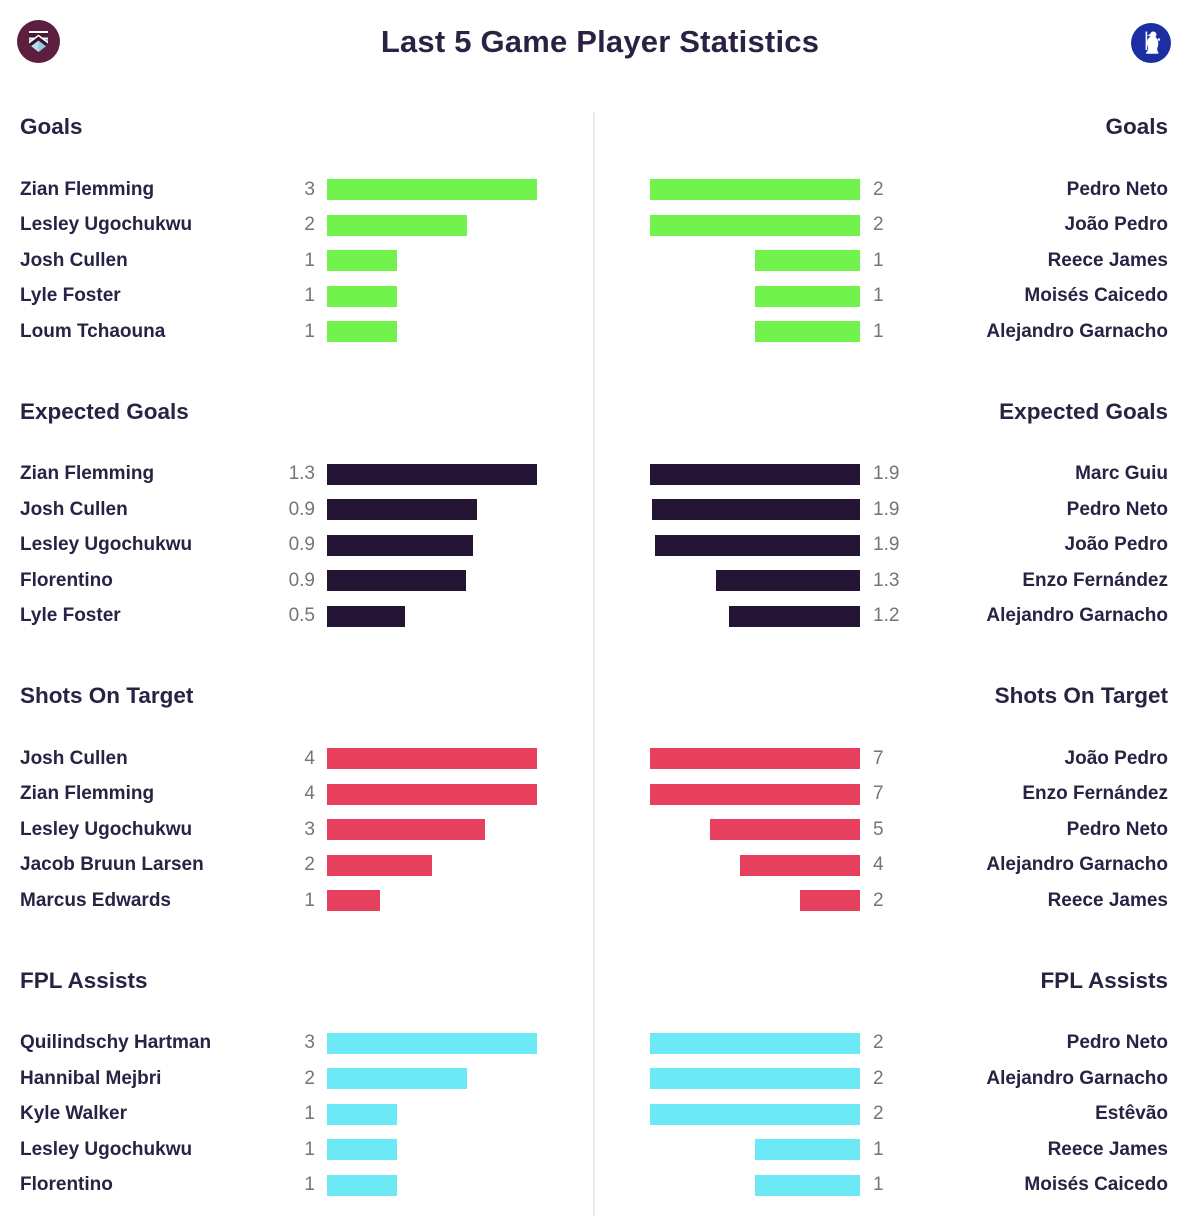 This screenshot has width=1200, height=1216. Describe the element at coordinates (1081, 695) in the screenshot. I see `stat-heading-right: Shots On Target` at that location.